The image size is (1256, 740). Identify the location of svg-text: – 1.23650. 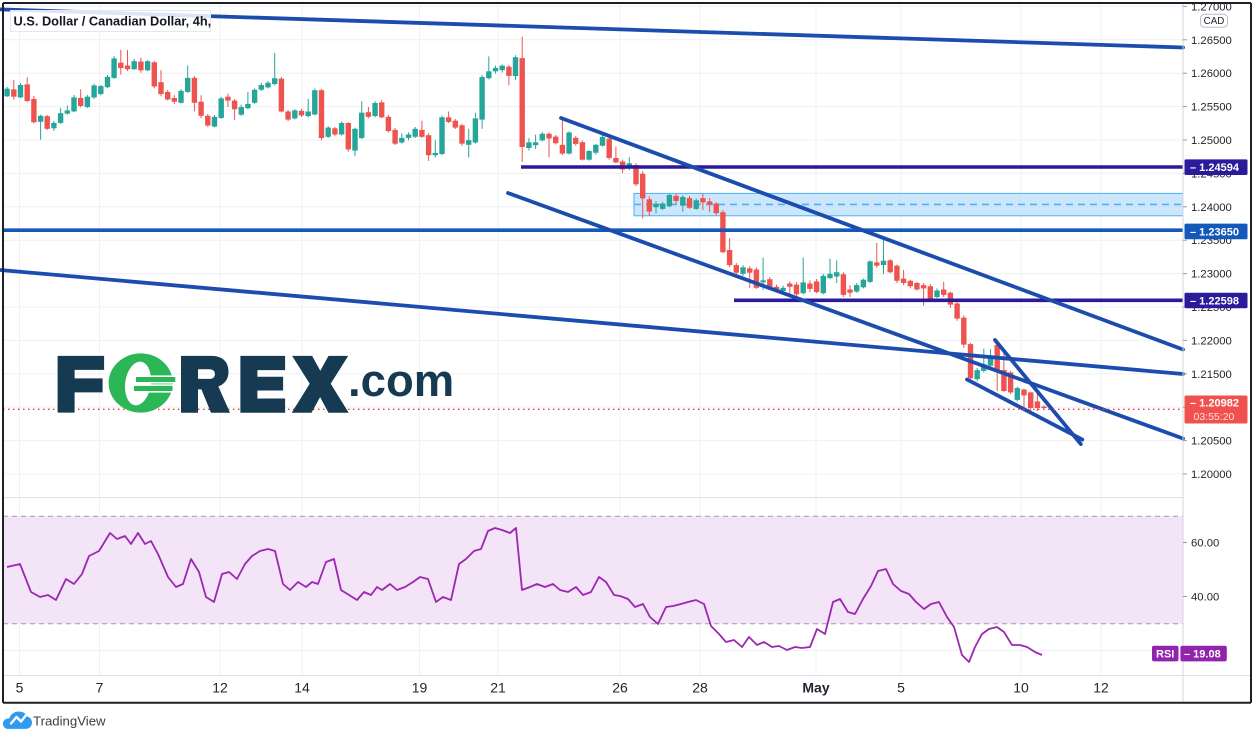
(1214, 232).